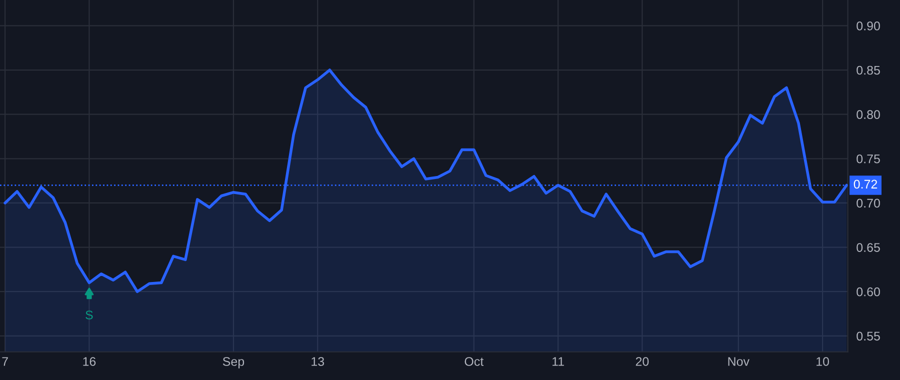 This screenshot has height=380, width=900. Describe the element at coordinates (5, 361) in the screenshot. I see `x-tick-label: 7` at that location.